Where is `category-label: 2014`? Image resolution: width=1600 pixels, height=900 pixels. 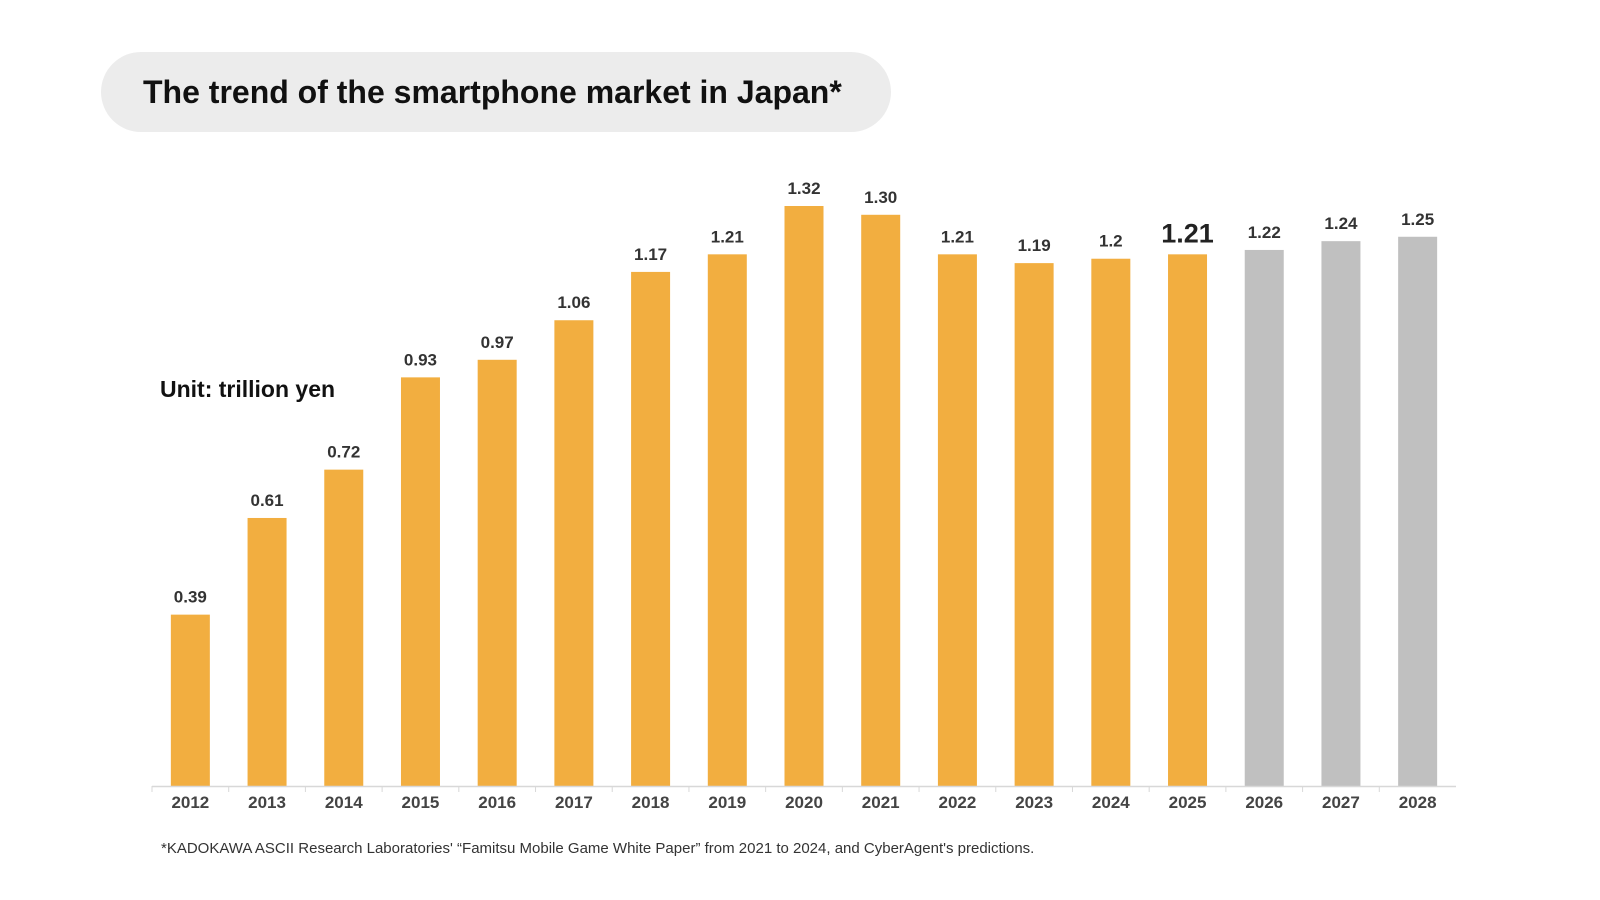
category-label: 2014 is located at coordinates (344, 802).